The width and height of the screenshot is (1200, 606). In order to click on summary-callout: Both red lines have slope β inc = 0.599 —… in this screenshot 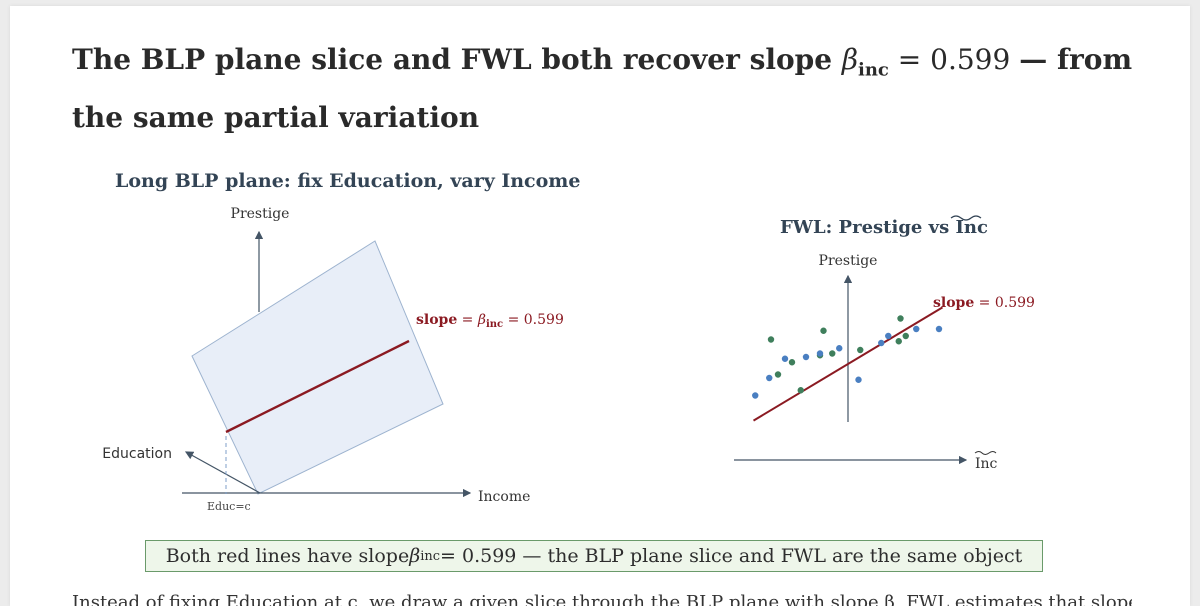, I will do `click(594, 556)`.